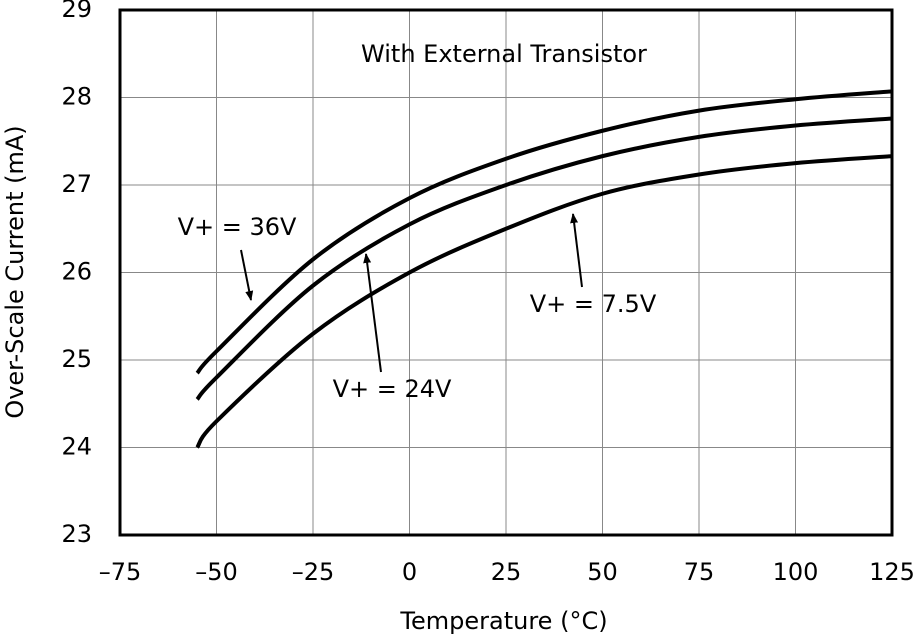 This screenshot has width=919, height=642. I want to click on x-tick-label: 25, so click(506, 572).